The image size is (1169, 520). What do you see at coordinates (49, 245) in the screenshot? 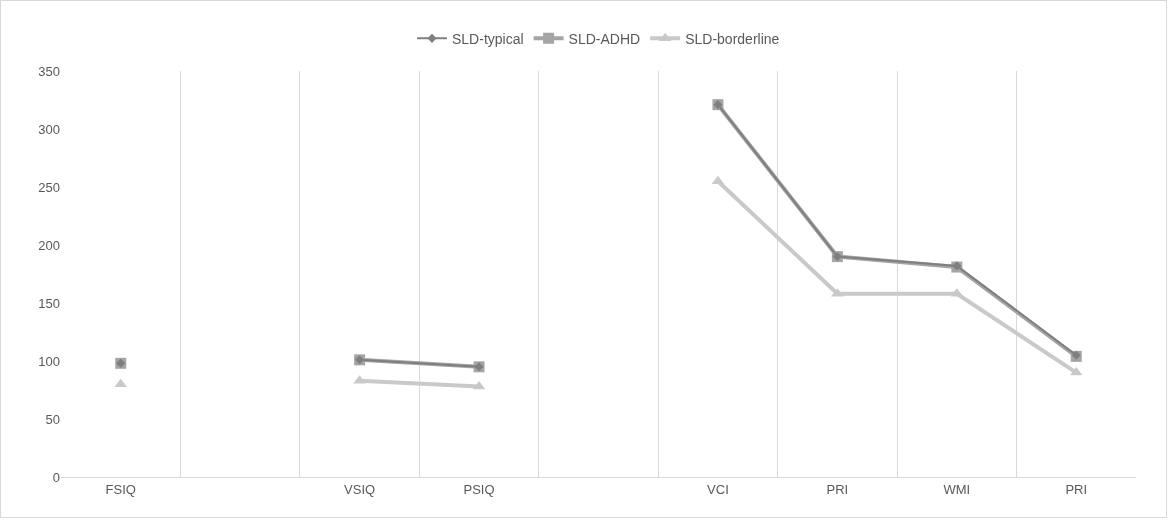
I see `y-tick-label: 200` at bounding box center [49, 245].